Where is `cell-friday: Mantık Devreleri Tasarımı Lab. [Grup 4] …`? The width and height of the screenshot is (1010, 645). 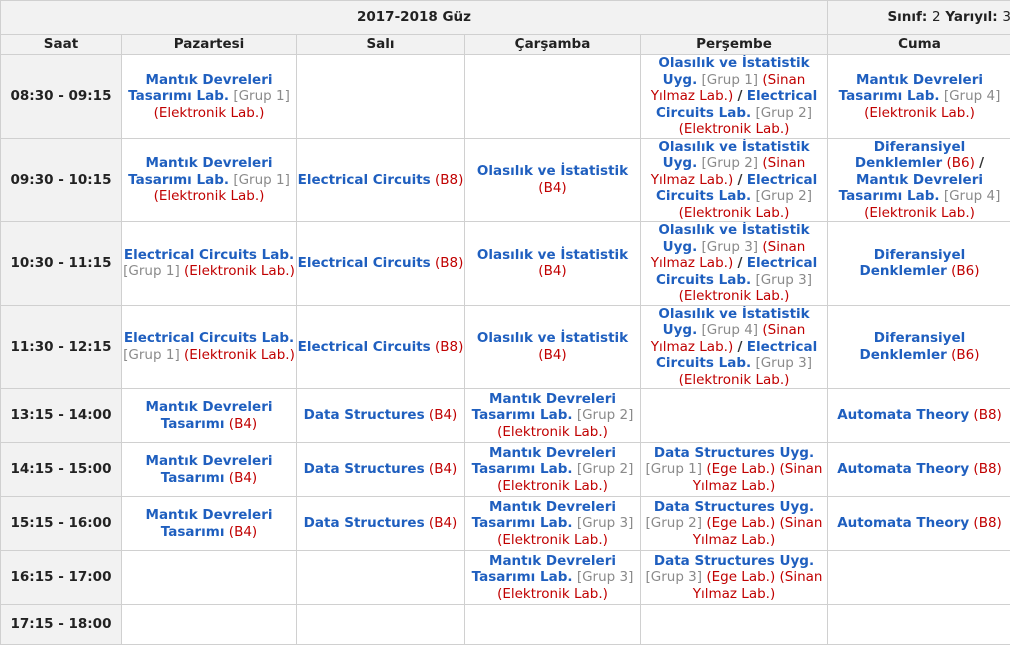
cell-friday: Mantık Devreleri Tasarımı Lab. [Grup 4] … is located at coordinates (919, 97).